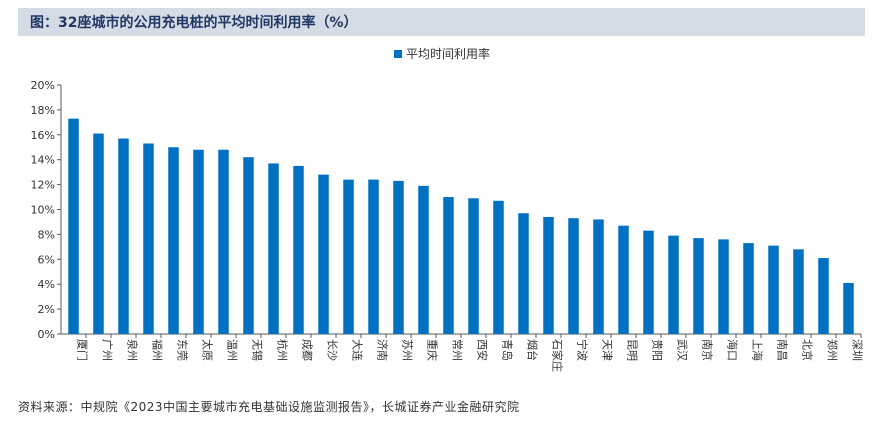 This screenshot has width=881, height=421. Describe the element at coordinates (857, 350) in the screenshot. I see `x-tick-label: 深圳` at that location.